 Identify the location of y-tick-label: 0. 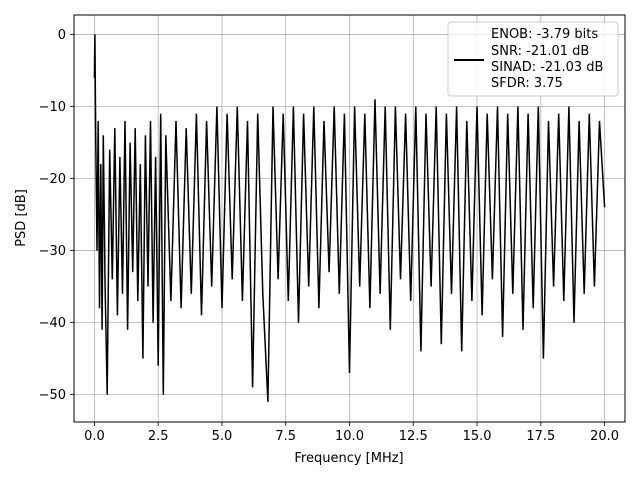
(62, 35).